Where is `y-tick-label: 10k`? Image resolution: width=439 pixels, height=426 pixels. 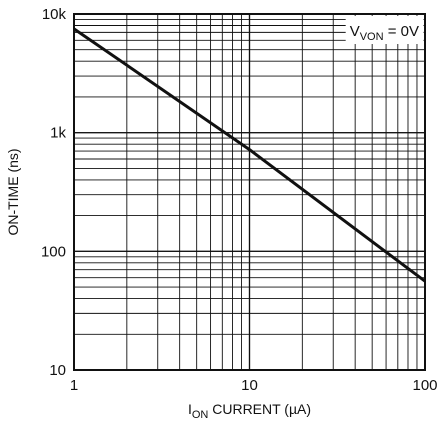 y-tick-label: 10k is located at coordinates (54, 14).